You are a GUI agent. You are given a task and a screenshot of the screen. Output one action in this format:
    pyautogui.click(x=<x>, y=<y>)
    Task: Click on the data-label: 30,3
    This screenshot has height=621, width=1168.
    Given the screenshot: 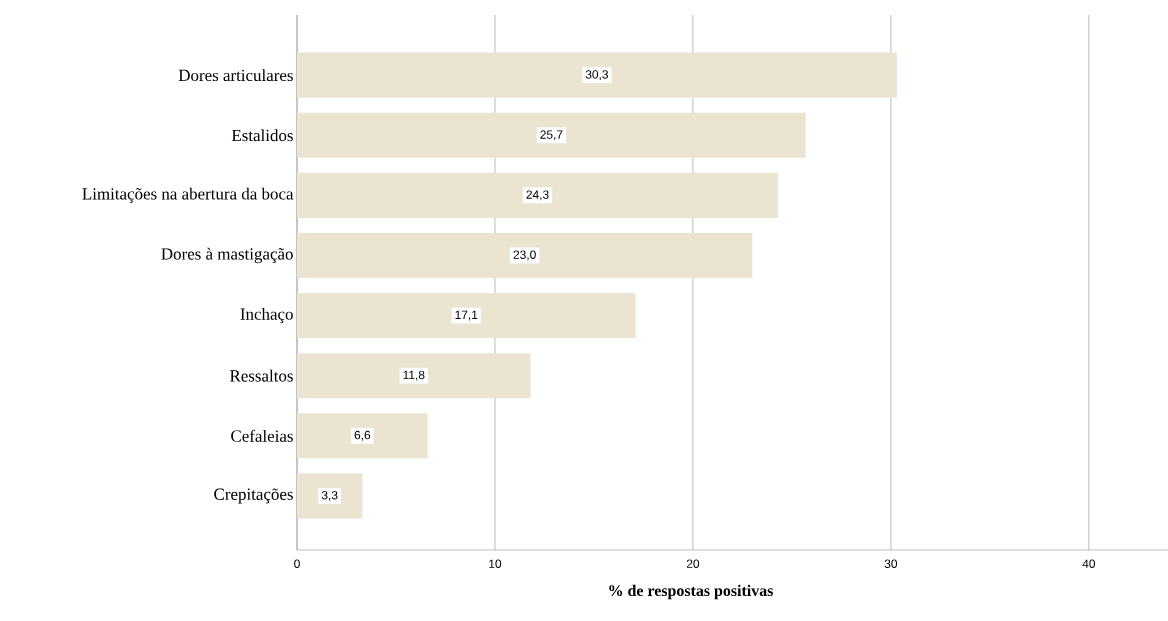 What is the action you would take?
    pyautogui.click(x=597, y=75)
    